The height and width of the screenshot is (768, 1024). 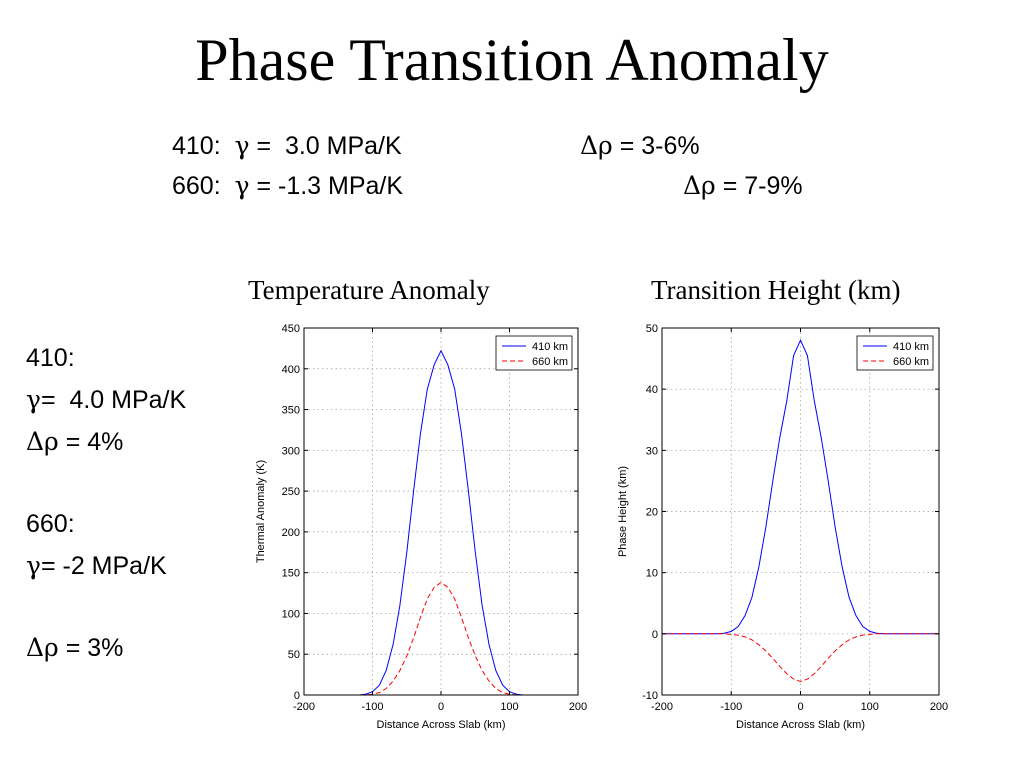 I want to click on y-tick-label: 20, so click(x=652, y=513).